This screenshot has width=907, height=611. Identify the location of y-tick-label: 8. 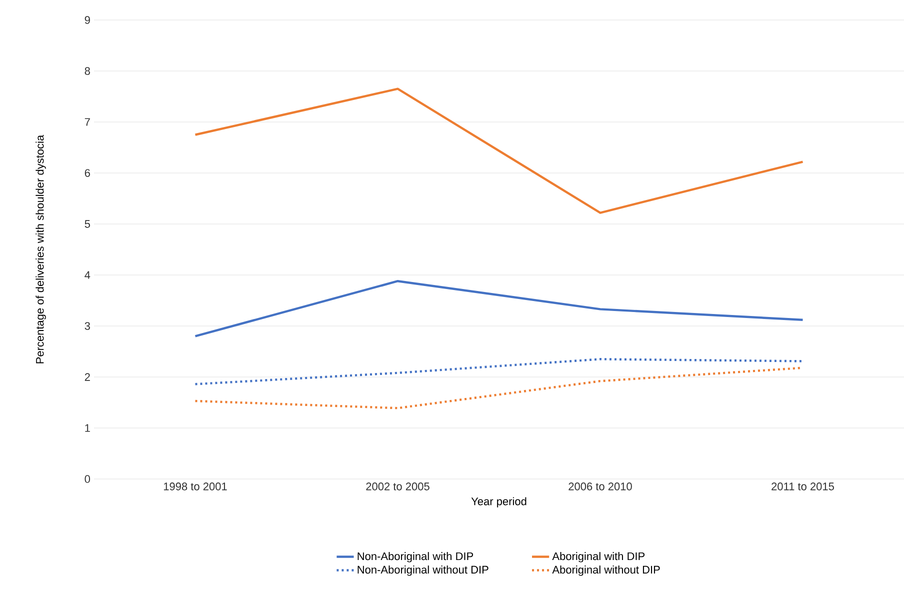
(87, 71).